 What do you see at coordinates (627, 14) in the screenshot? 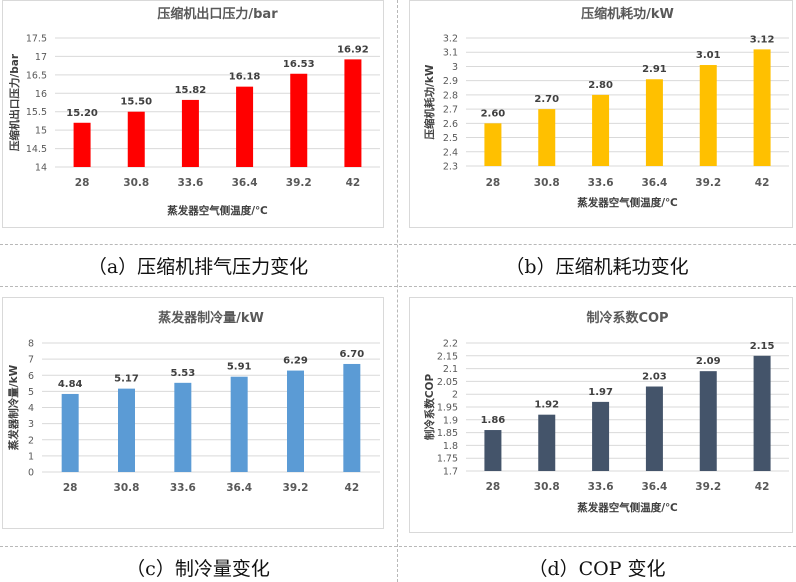
I see `chart-title: 压缩机耗功/kW` at bounding box center [627, 14].